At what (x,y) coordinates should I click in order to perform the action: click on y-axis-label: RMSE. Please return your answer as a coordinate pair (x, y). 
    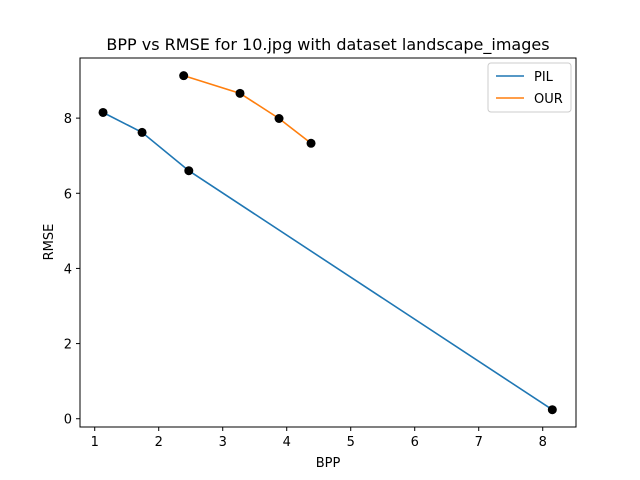
    Looking at the image, I should click on (49, 242).